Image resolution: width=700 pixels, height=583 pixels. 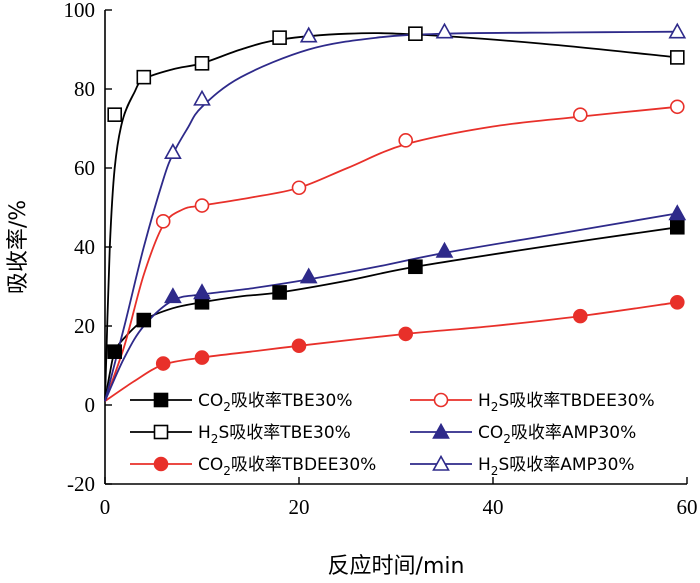 What do you see at coordinates (391, 351) in the screenshot?
I see `series-line-co2-tbdee` at bounding box center [391, 351].